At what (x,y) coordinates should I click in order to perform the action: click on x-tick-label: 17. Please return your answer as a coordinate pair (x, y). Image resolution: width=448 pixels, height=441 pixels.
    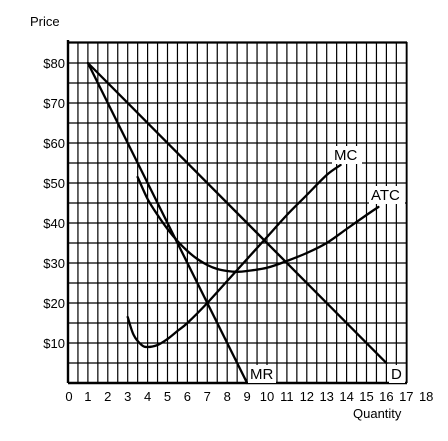
    Looking at the image, I should click on (406, 396).